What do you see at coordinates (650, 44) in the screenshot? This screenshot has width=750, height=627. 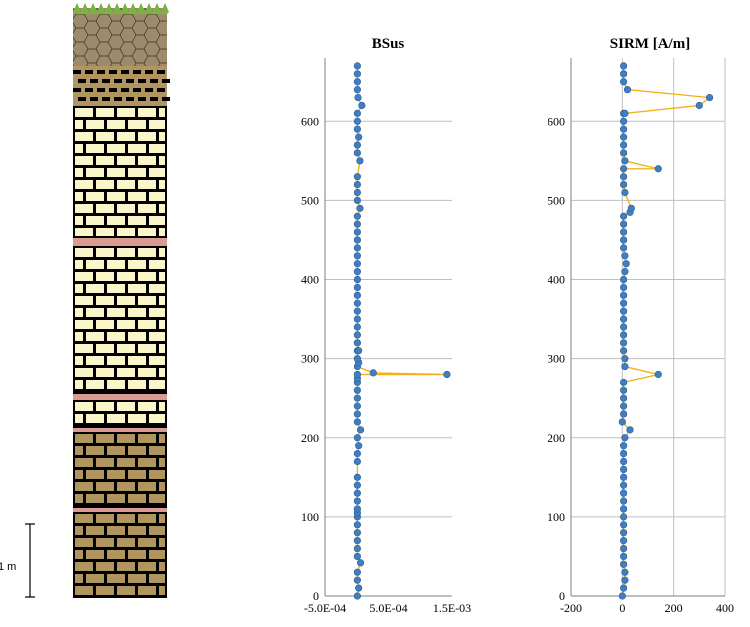 I see `sirm-chart-title: SIRM [A/m]` at bounding box center [650, 44].